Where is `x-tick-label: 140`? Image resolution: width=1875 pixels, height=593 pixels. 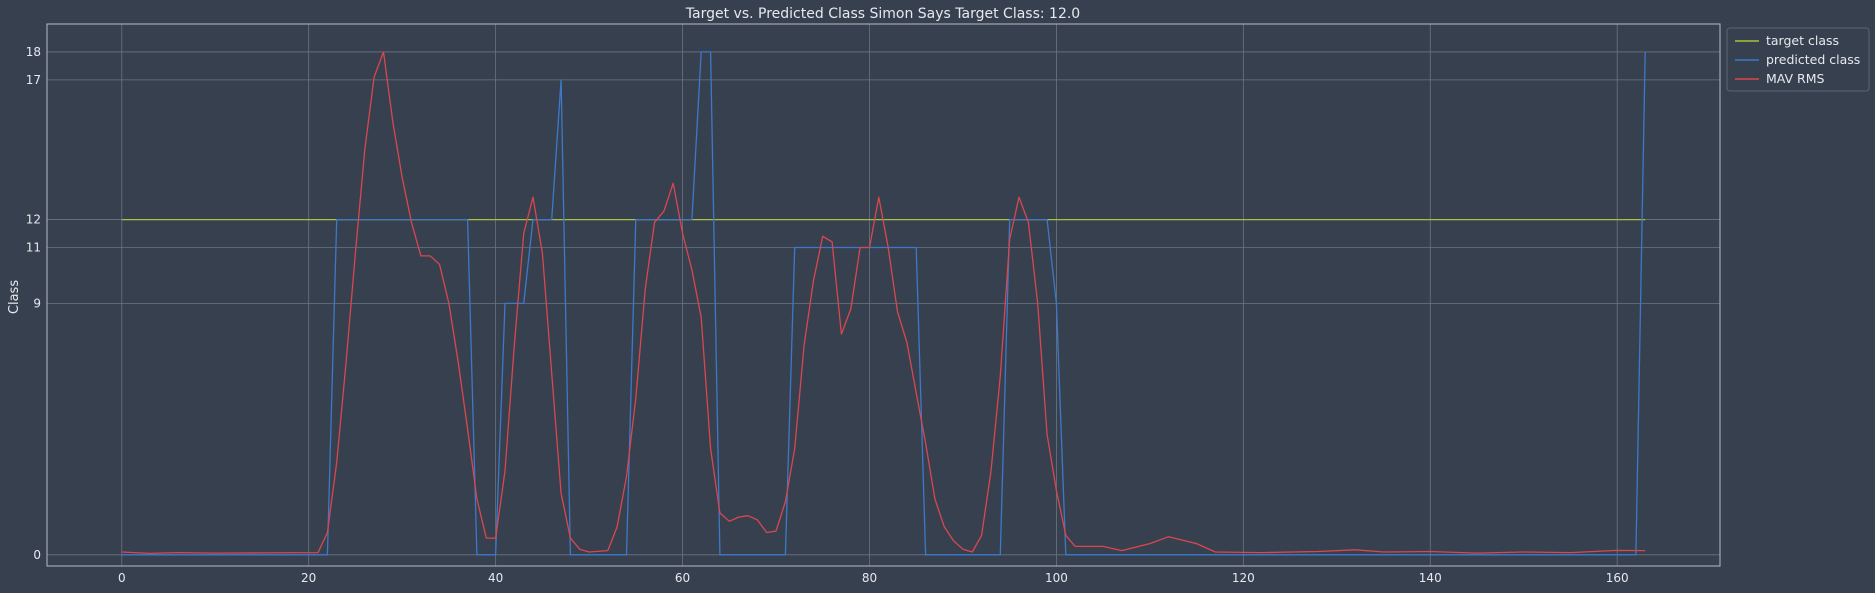 x-tick-label: 140 is located at coordinates (1430, 578).